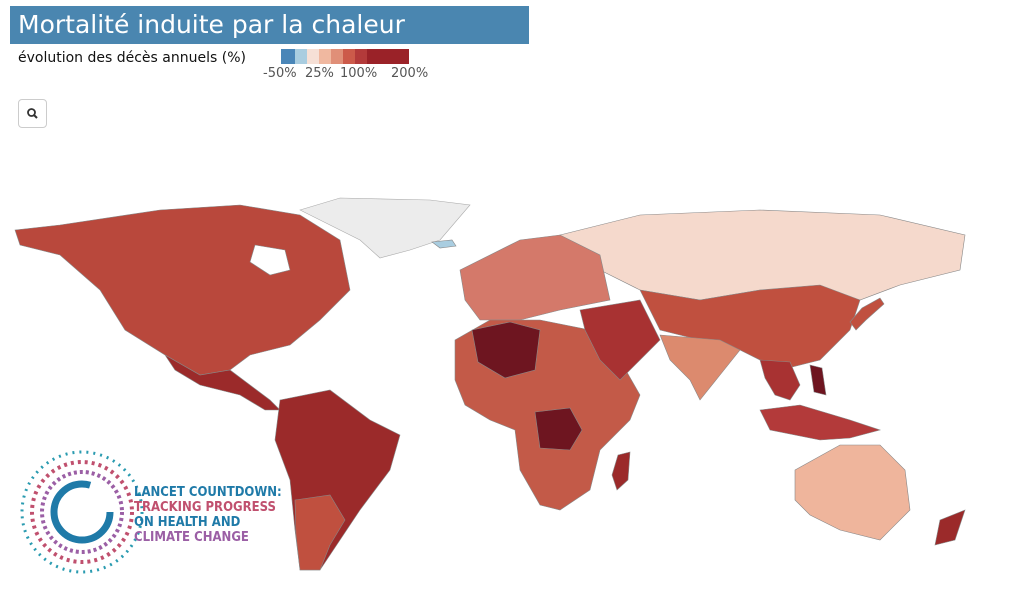 The width and height of the screenshot is (1024, 610). What do you see at coordinates (818, 380) in the screenshot?
I see `philippines` at bounding box center [818, 380].